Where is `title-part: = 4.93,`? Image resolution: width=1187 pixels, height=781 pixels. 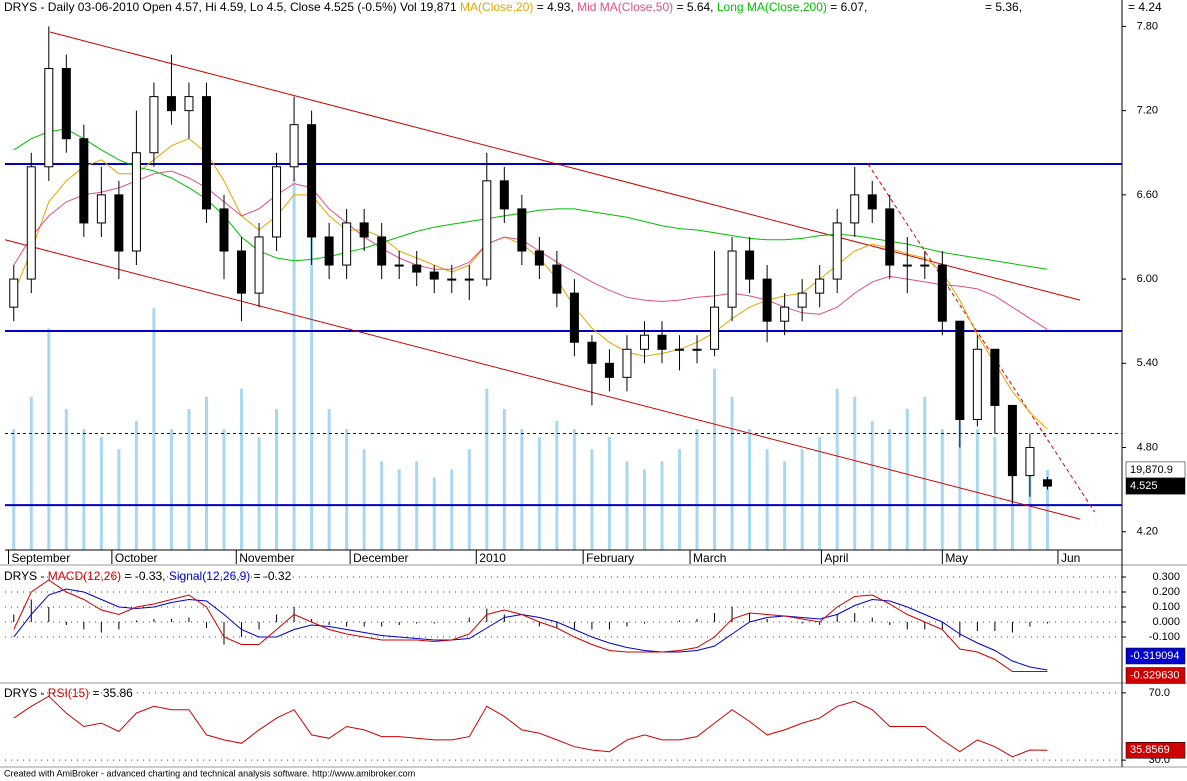 title-part: = 4.93, is located at coordinates (555, 7).